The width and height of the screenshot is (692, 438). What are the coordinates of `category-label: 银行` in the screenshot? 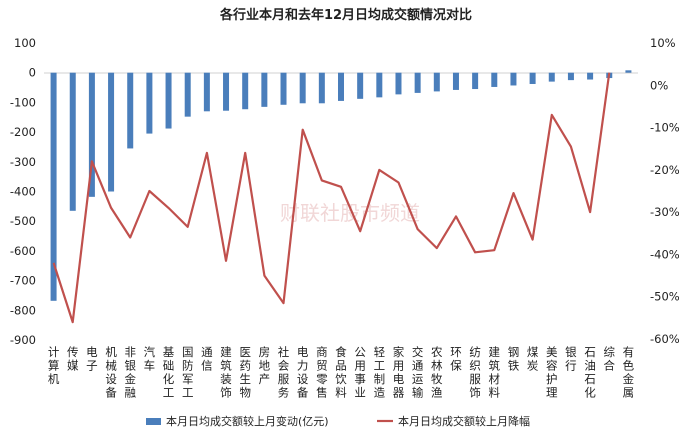 It's located at (571, 359).